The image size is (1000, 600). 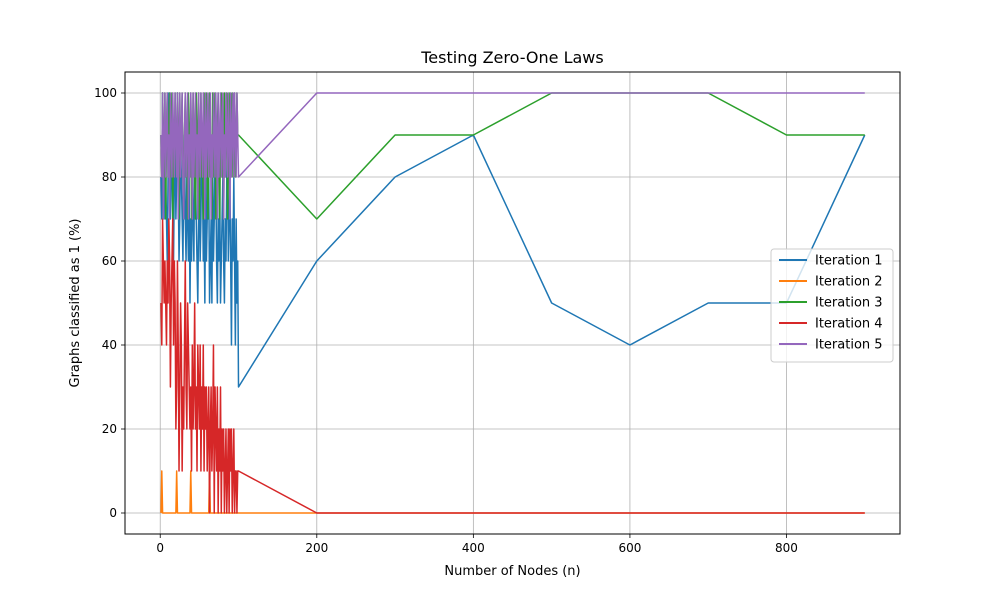 What do you see at coordinates (105, 93) in the screenshot?
I see `y-tick-label: 100` at bounding box center [105, 93].